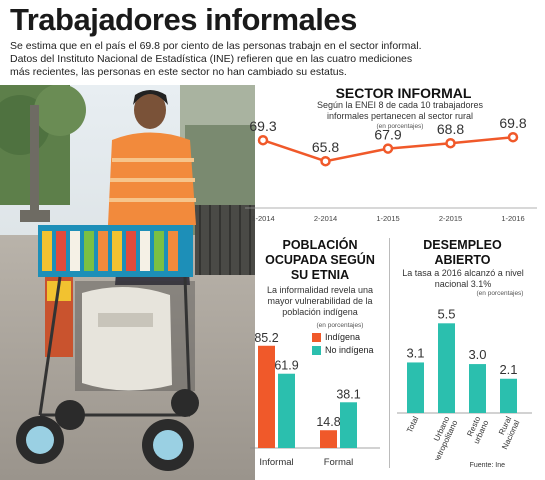  I want to click on data-label: 69.8, so click(512, 123).